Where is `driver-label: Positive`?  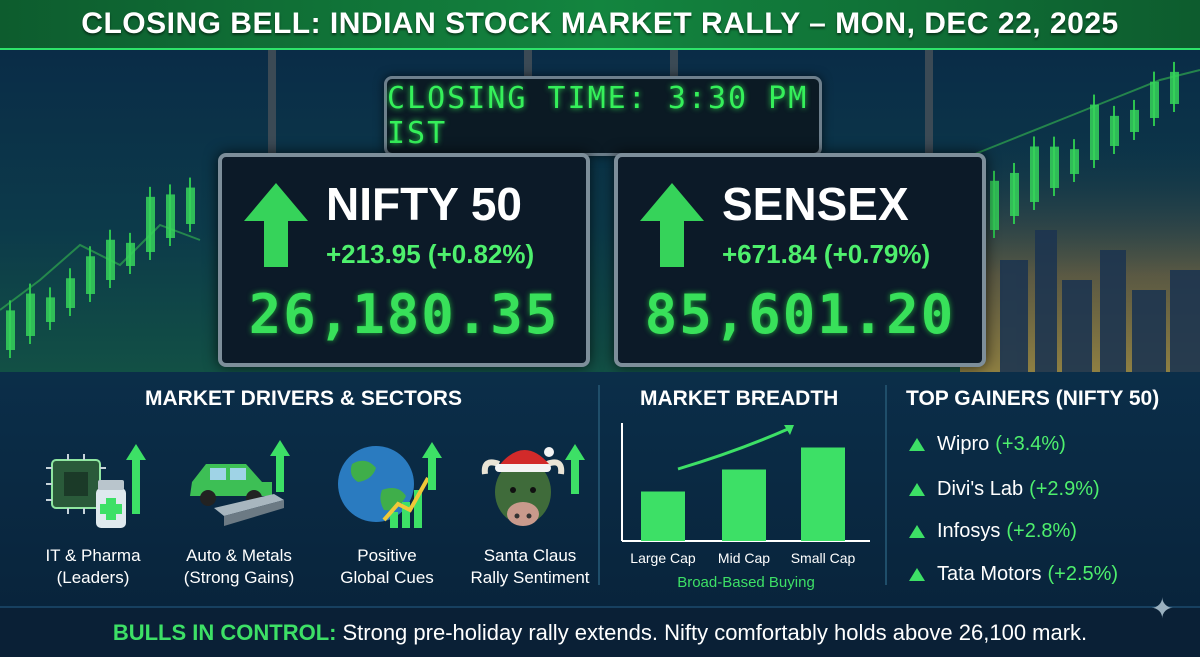 driver-label: Positive is located at coordinates (387, 555).